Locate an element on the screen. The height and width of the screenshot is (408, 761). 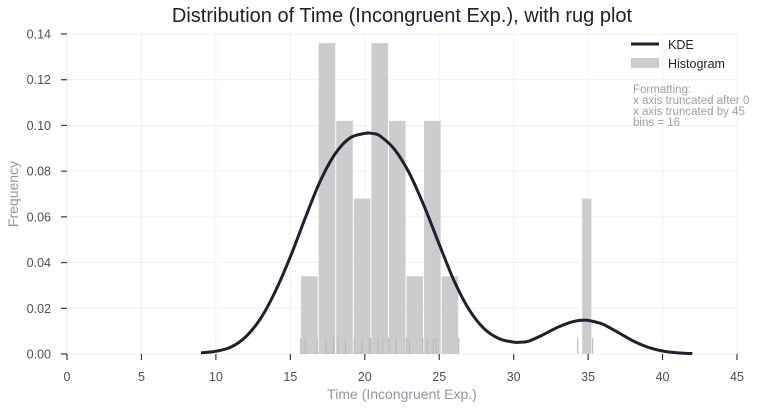
y-tick-label: 0.08 is located at coordinates (39, 172).